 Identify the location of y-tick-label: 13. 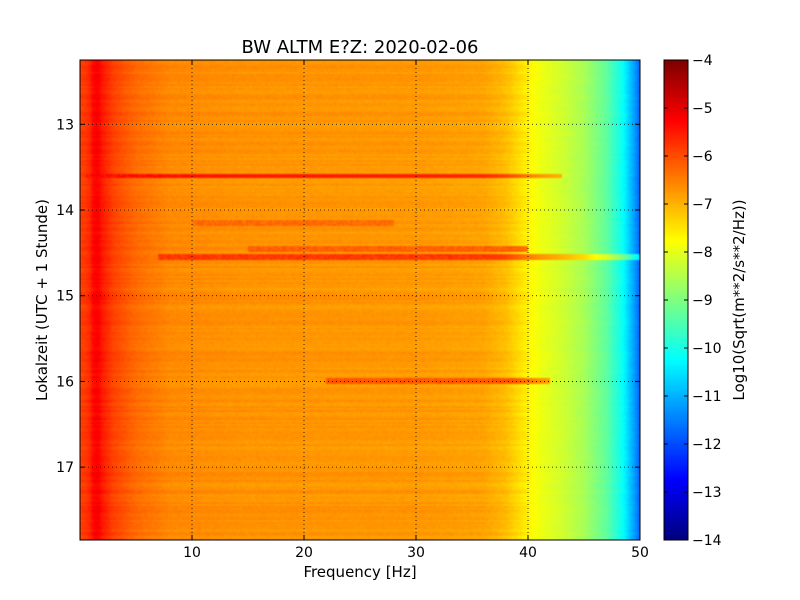
(65, 125).